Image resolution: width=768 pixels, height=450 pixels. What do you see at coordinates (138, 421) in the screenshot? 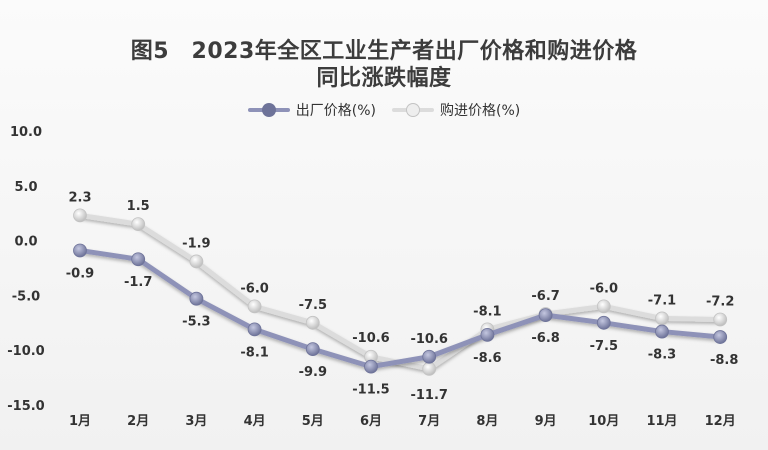
I see `x-tick-label: 2月` at bounding box center [138, 421].